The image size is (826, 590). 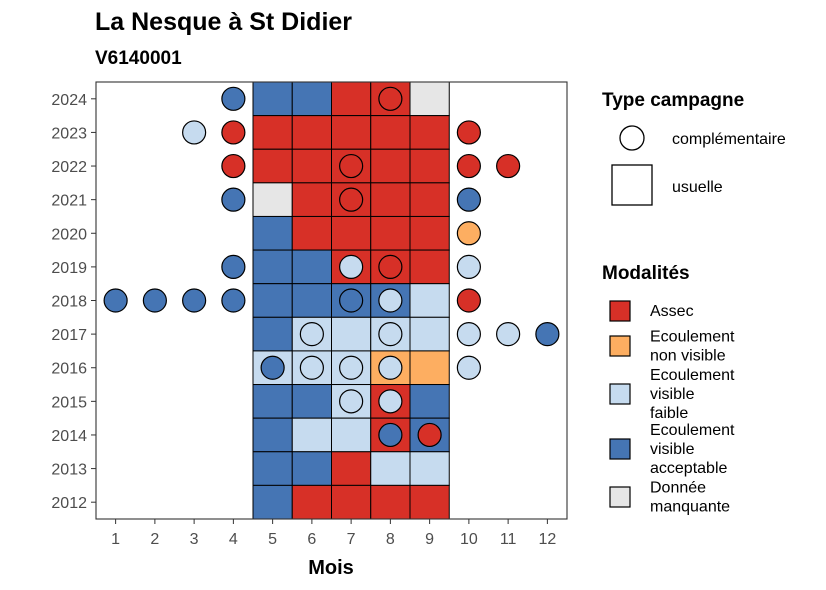 What do you see at coordinates (697, 187) in the screenshot?
I see `legend-usuelle-label: usuelle` at bounding box center [697, 187].